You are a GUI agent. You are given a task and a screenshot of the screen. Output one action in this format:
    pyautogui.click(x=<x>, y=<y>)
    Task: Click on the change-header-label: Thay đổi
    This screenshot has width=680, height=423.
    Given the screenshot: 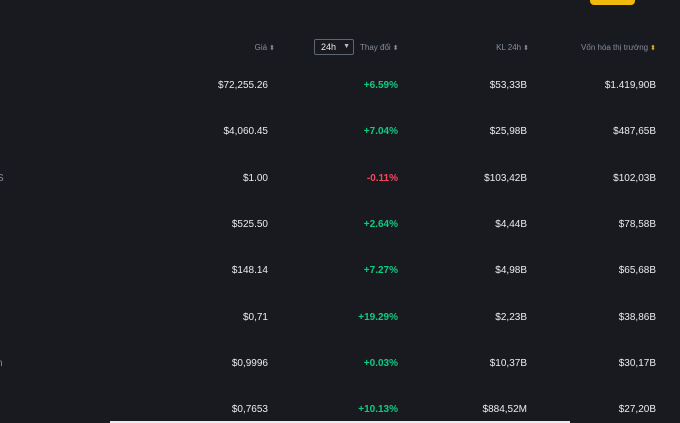 What is the action you would take?
    pyautogui.click(x=375, y=47)
    